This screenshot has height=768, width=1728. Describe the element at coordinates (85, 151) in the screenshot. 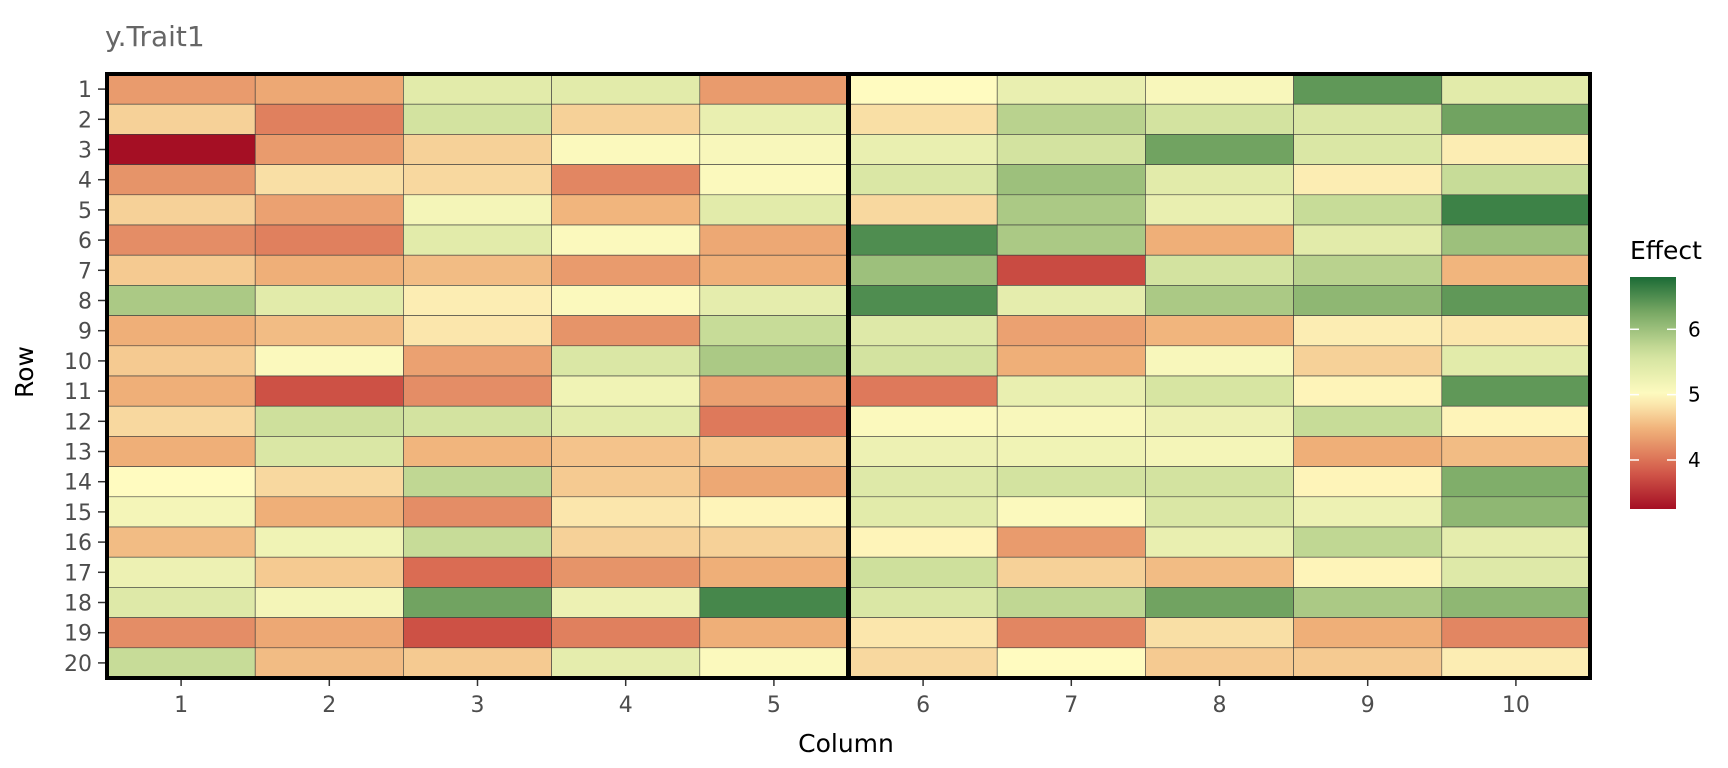

I see `y-tick-label: 3` at that location.